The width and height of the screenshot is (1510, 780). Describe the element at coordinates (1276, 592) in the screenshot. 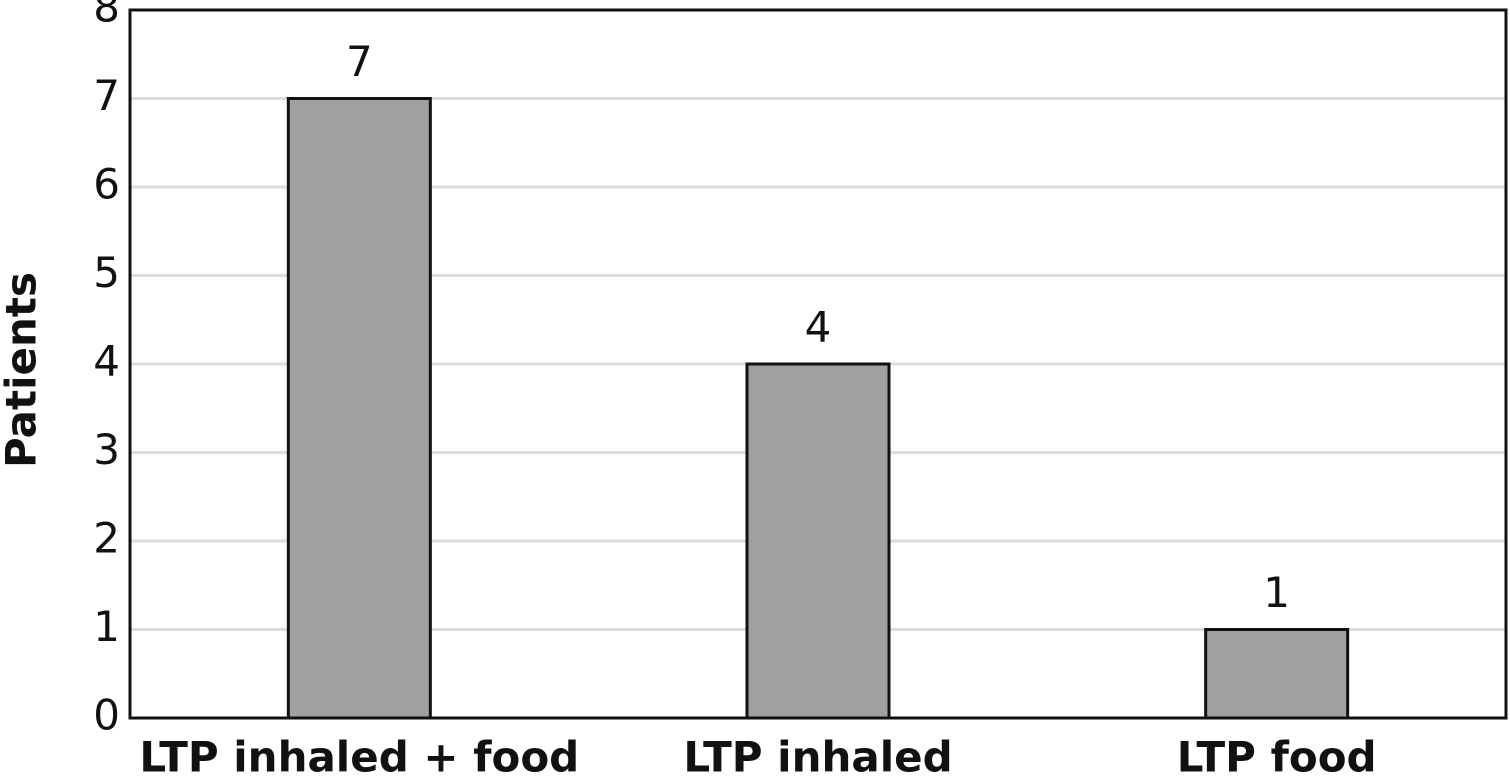

I see `data-label: 1` at that location.